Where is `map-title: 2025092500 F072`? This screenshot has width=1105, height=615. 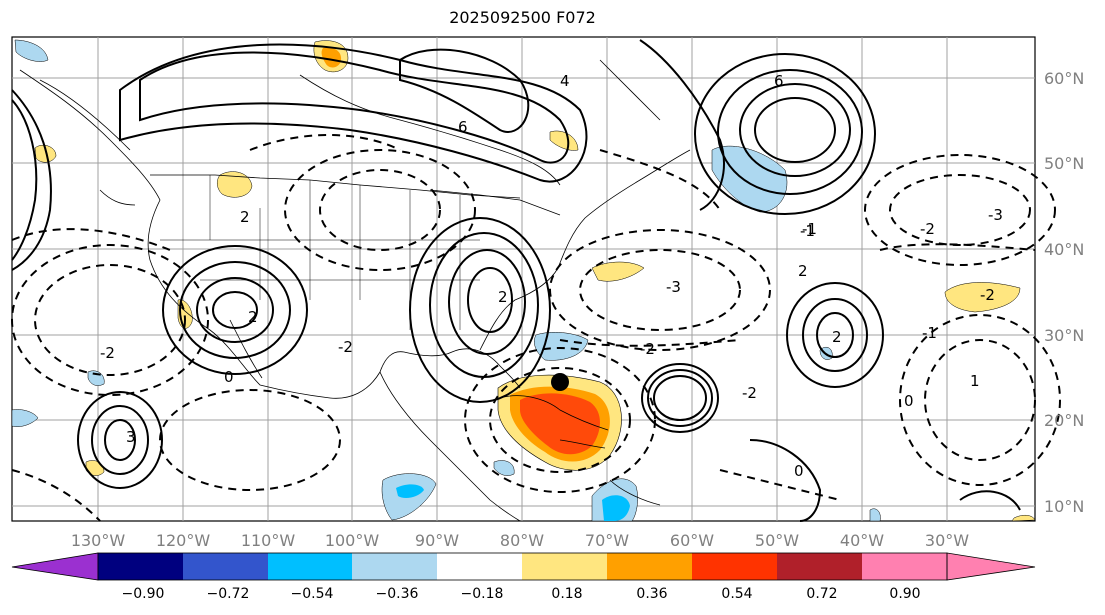
map-title: 2025092500 F072 is located at coordinates (522, 17).